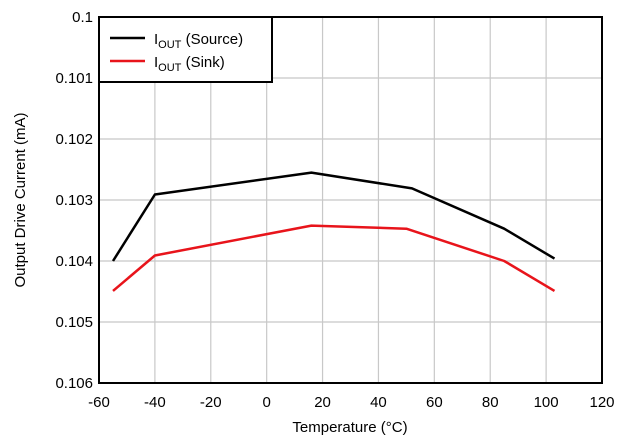  What do you see at coordinates (266, 402) in the screenshot?
I see `x-tick-label: 0` at bounding box center [266, 402].